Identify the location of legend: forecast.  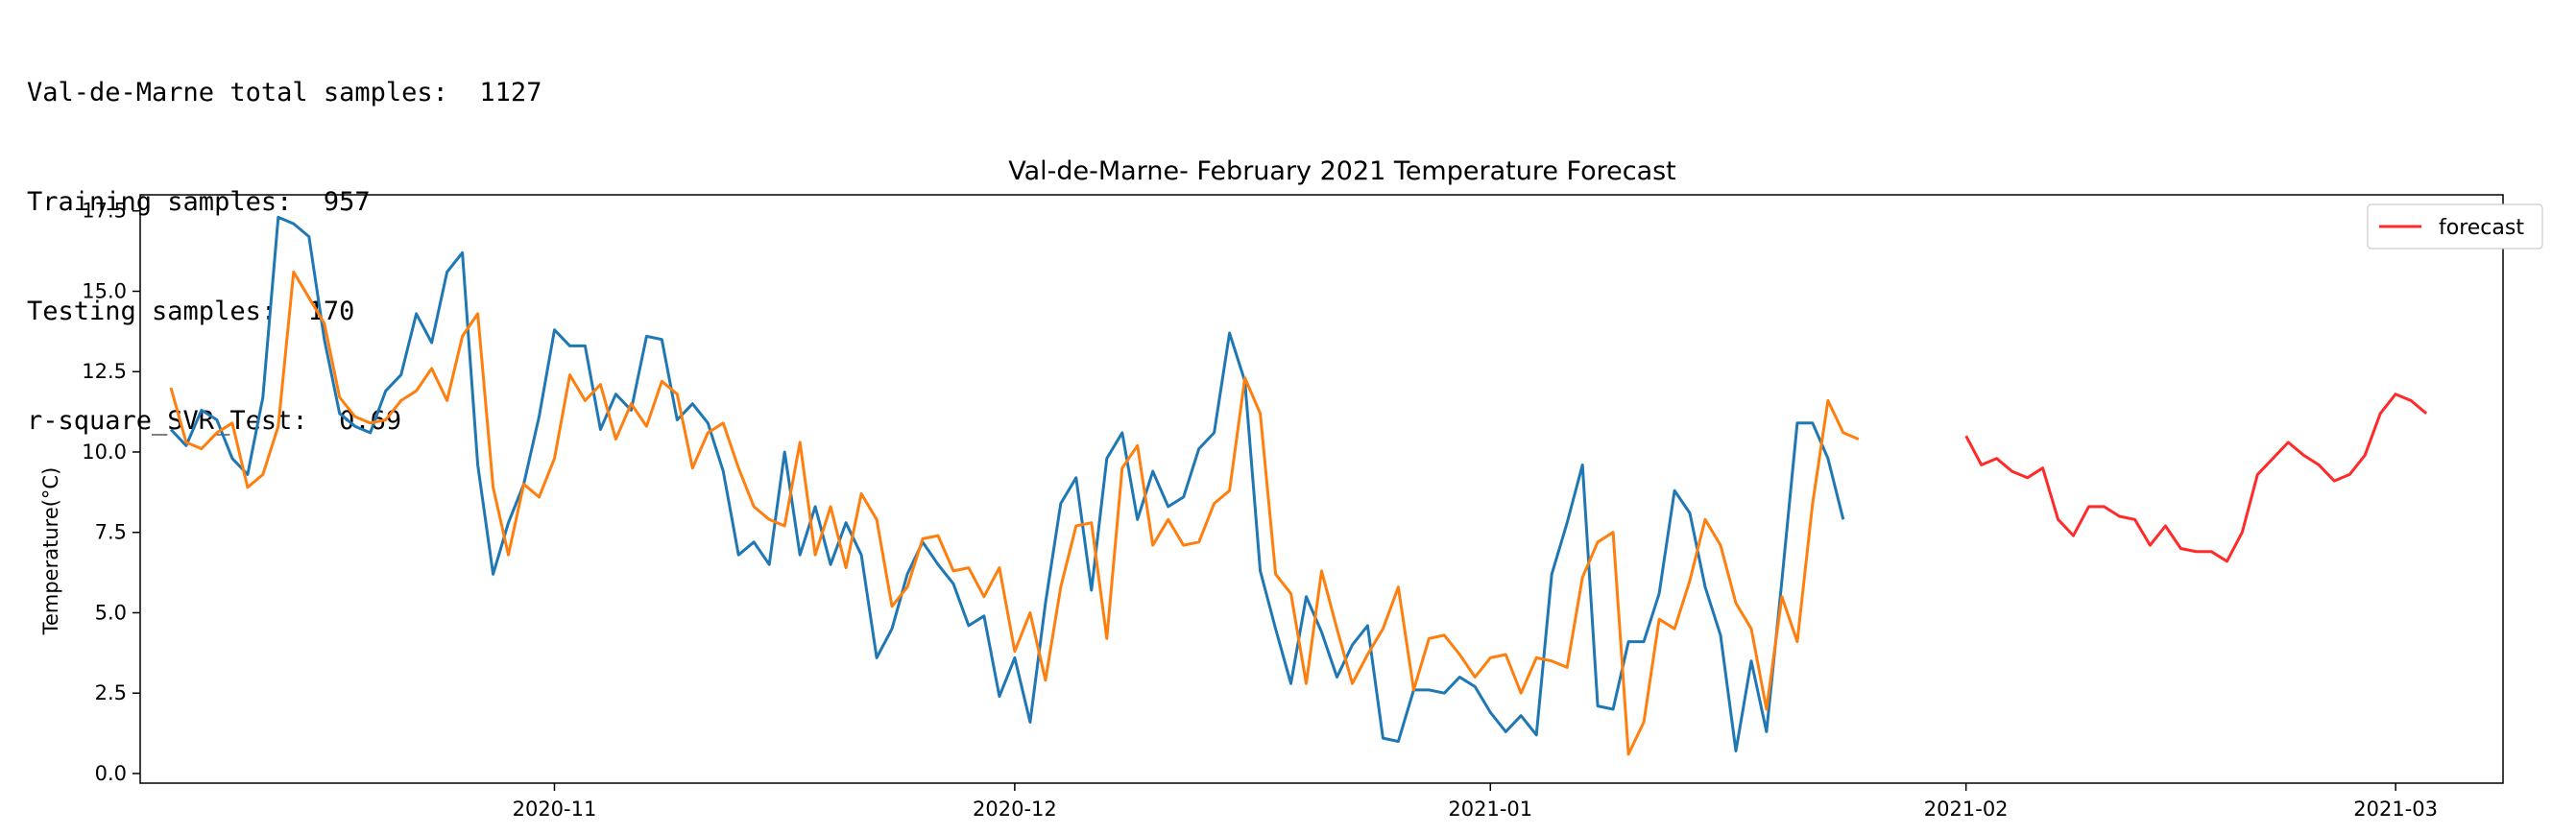
(2455, 226).